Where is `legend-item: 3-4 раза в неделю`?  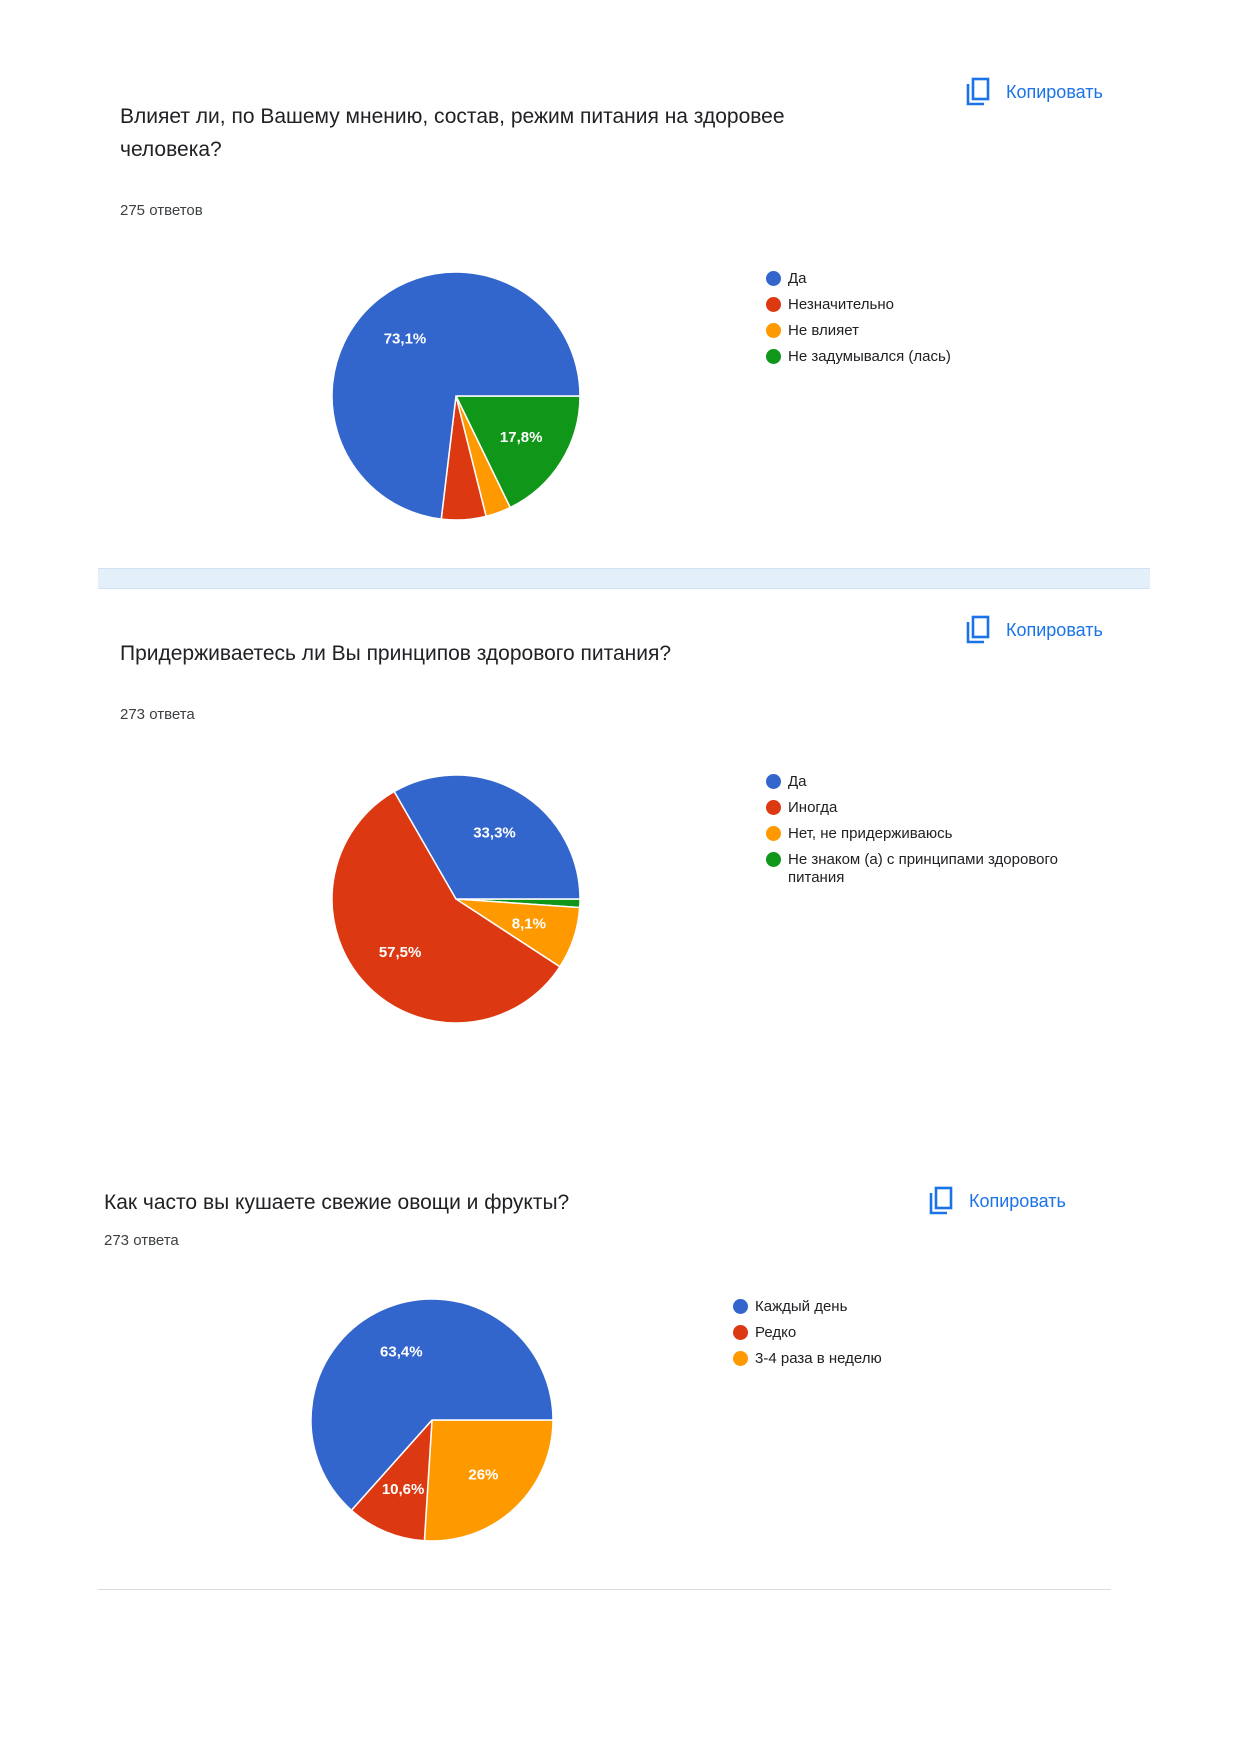
legend-item: 3-4 раза в неделю is located at coordinates (883, 1359).